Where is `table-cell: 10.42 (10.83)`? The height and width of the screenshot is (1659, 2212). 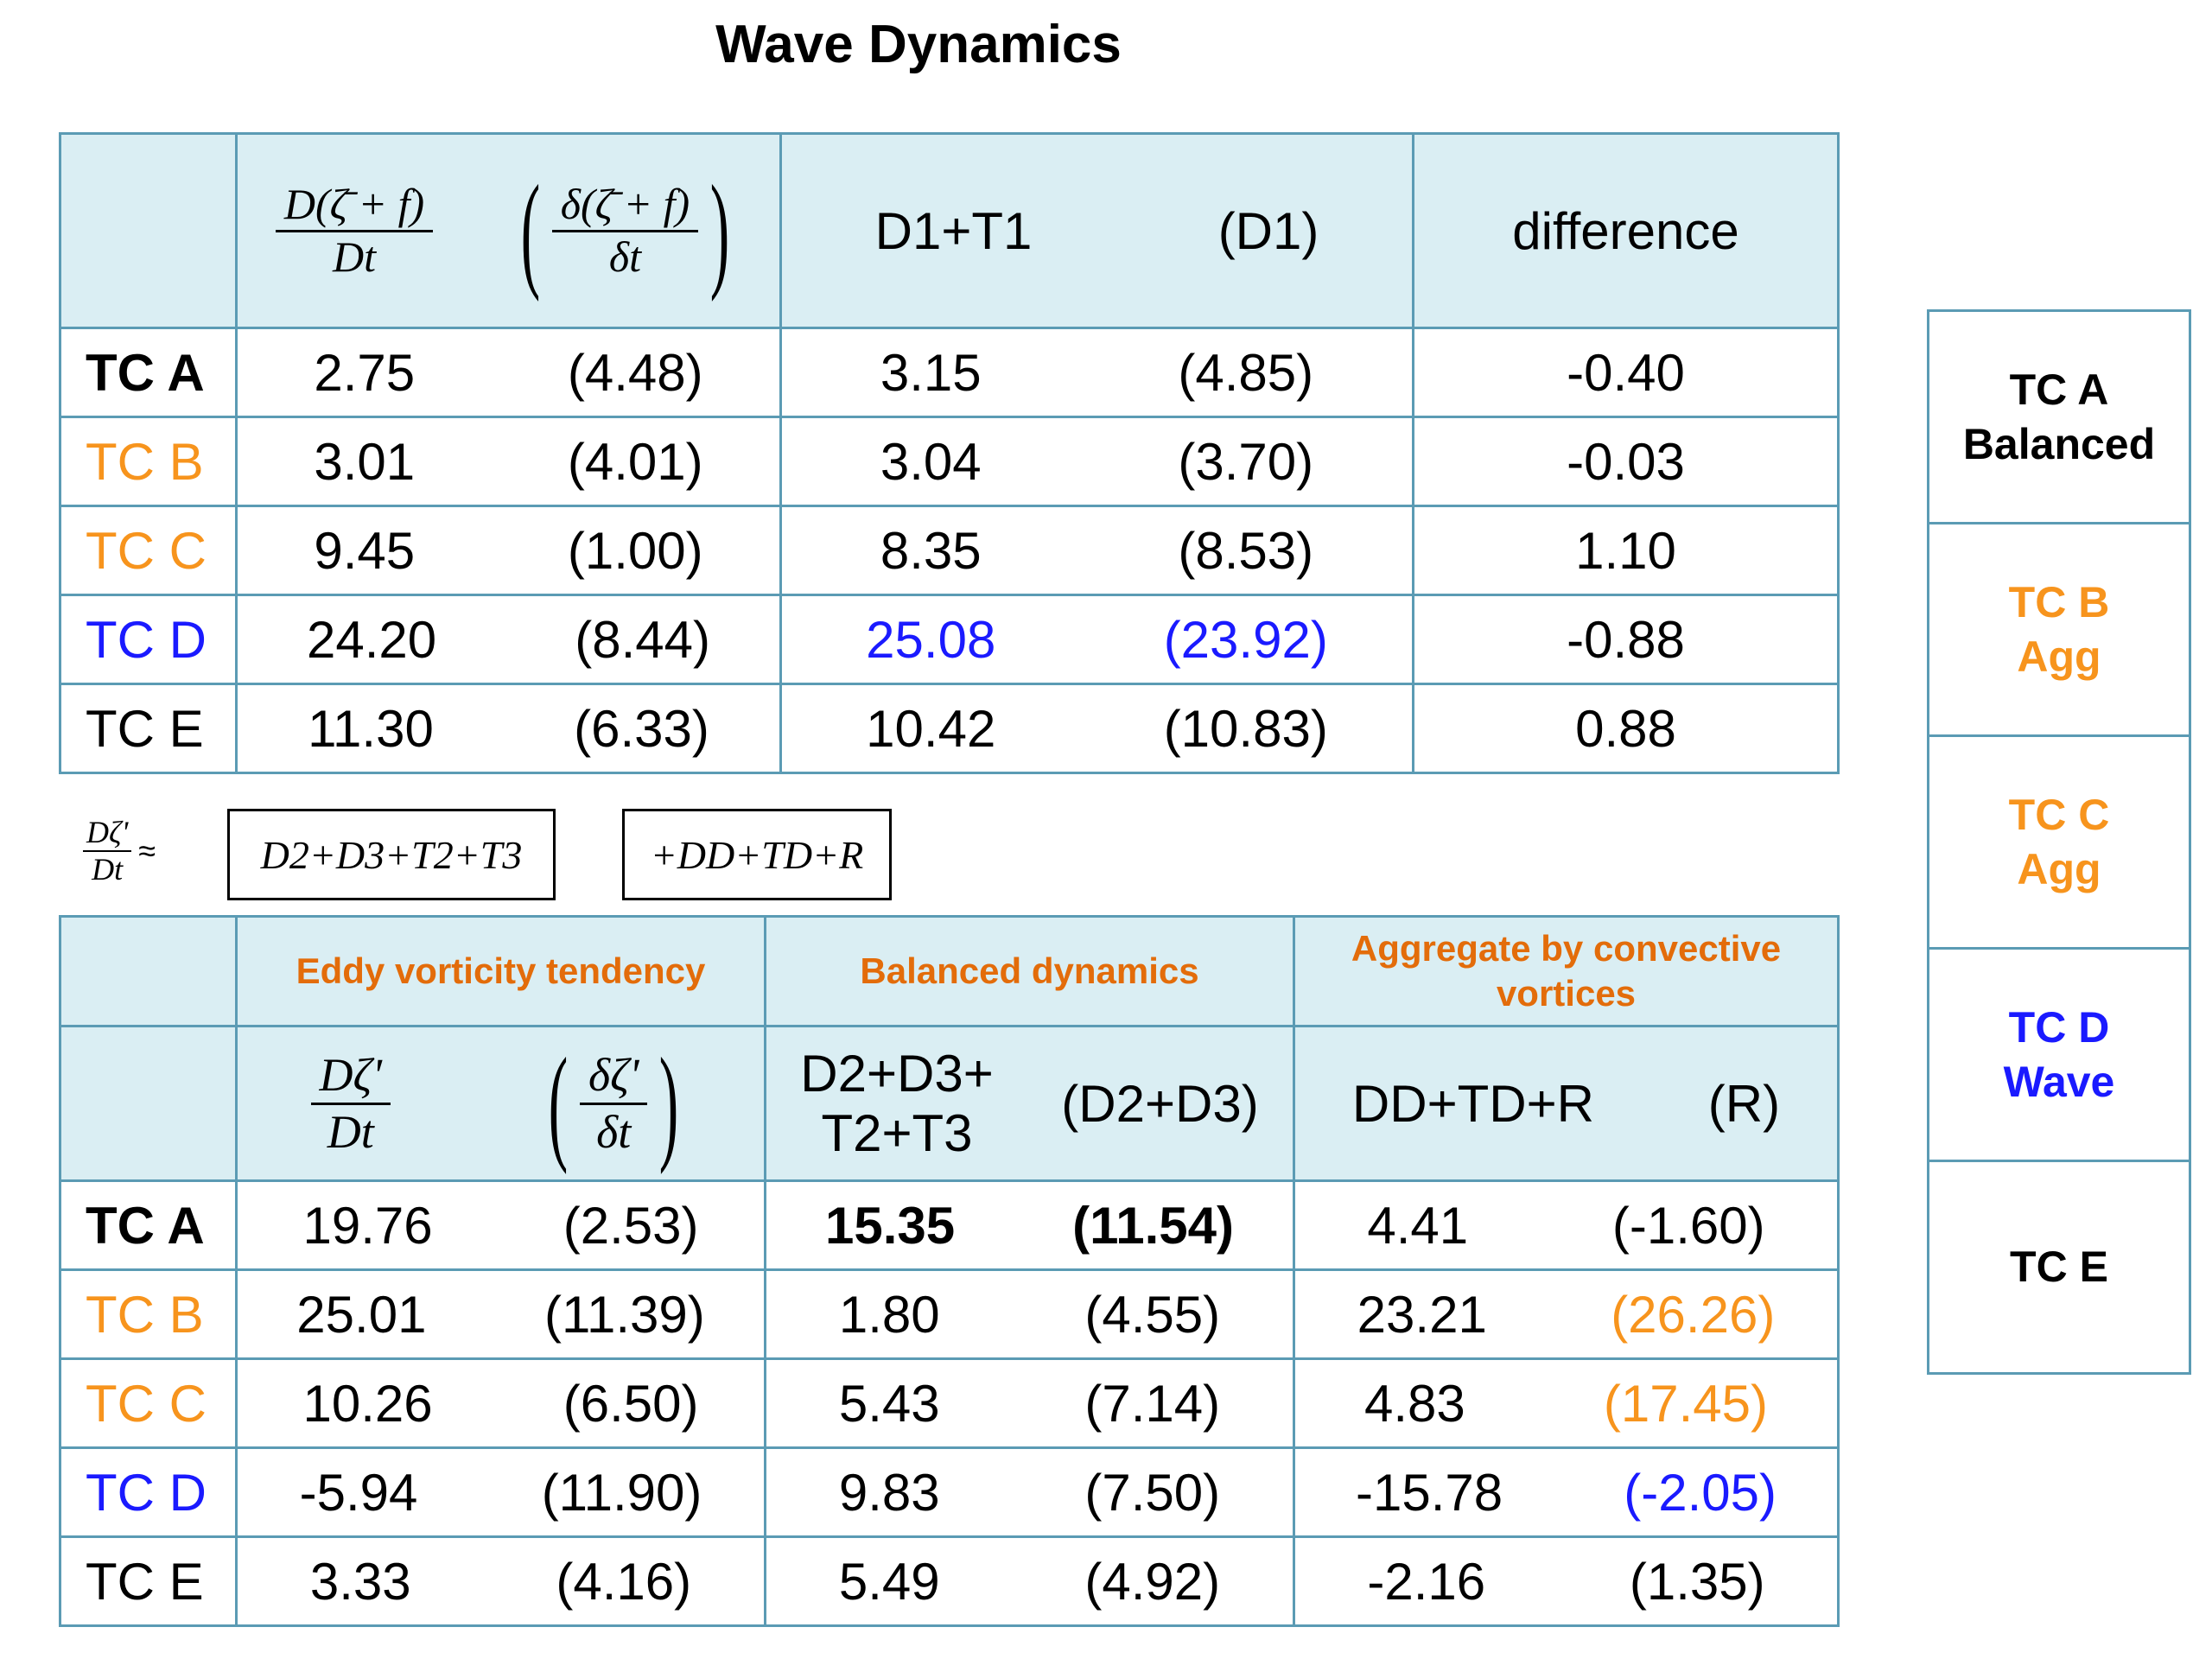 table-cell: 10.42 (10.83) is located at coordinates (1096, 728).